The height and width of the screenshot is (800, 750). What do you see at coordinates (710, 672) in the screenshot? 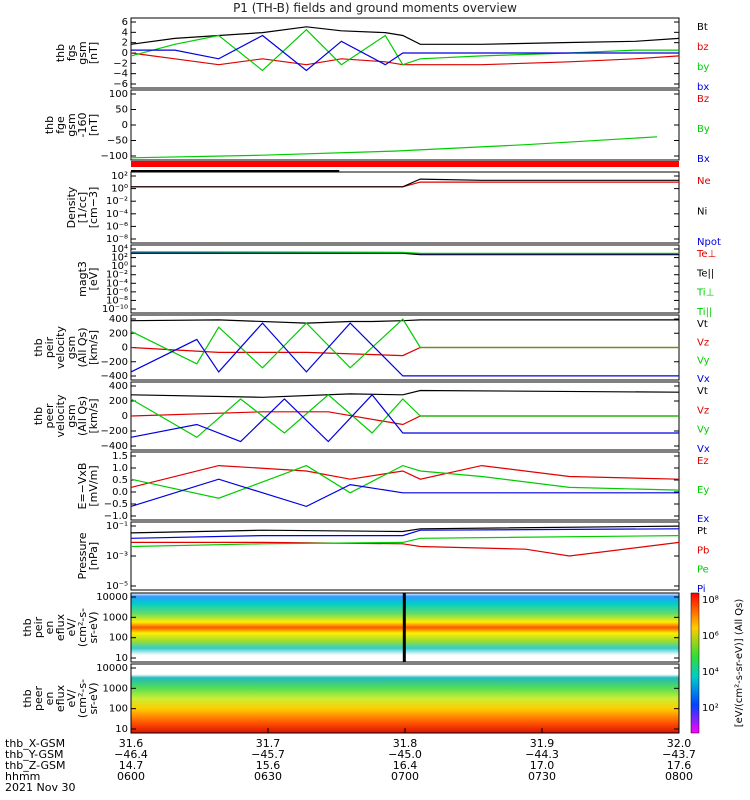
I see `colorbar-tick-label: 10⁴` at bounding box center [710, 672].